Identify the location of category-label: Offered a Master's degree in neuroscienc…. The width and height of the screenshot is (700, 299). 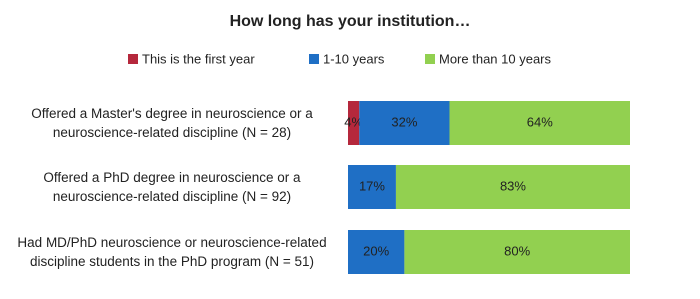
(172, 123).